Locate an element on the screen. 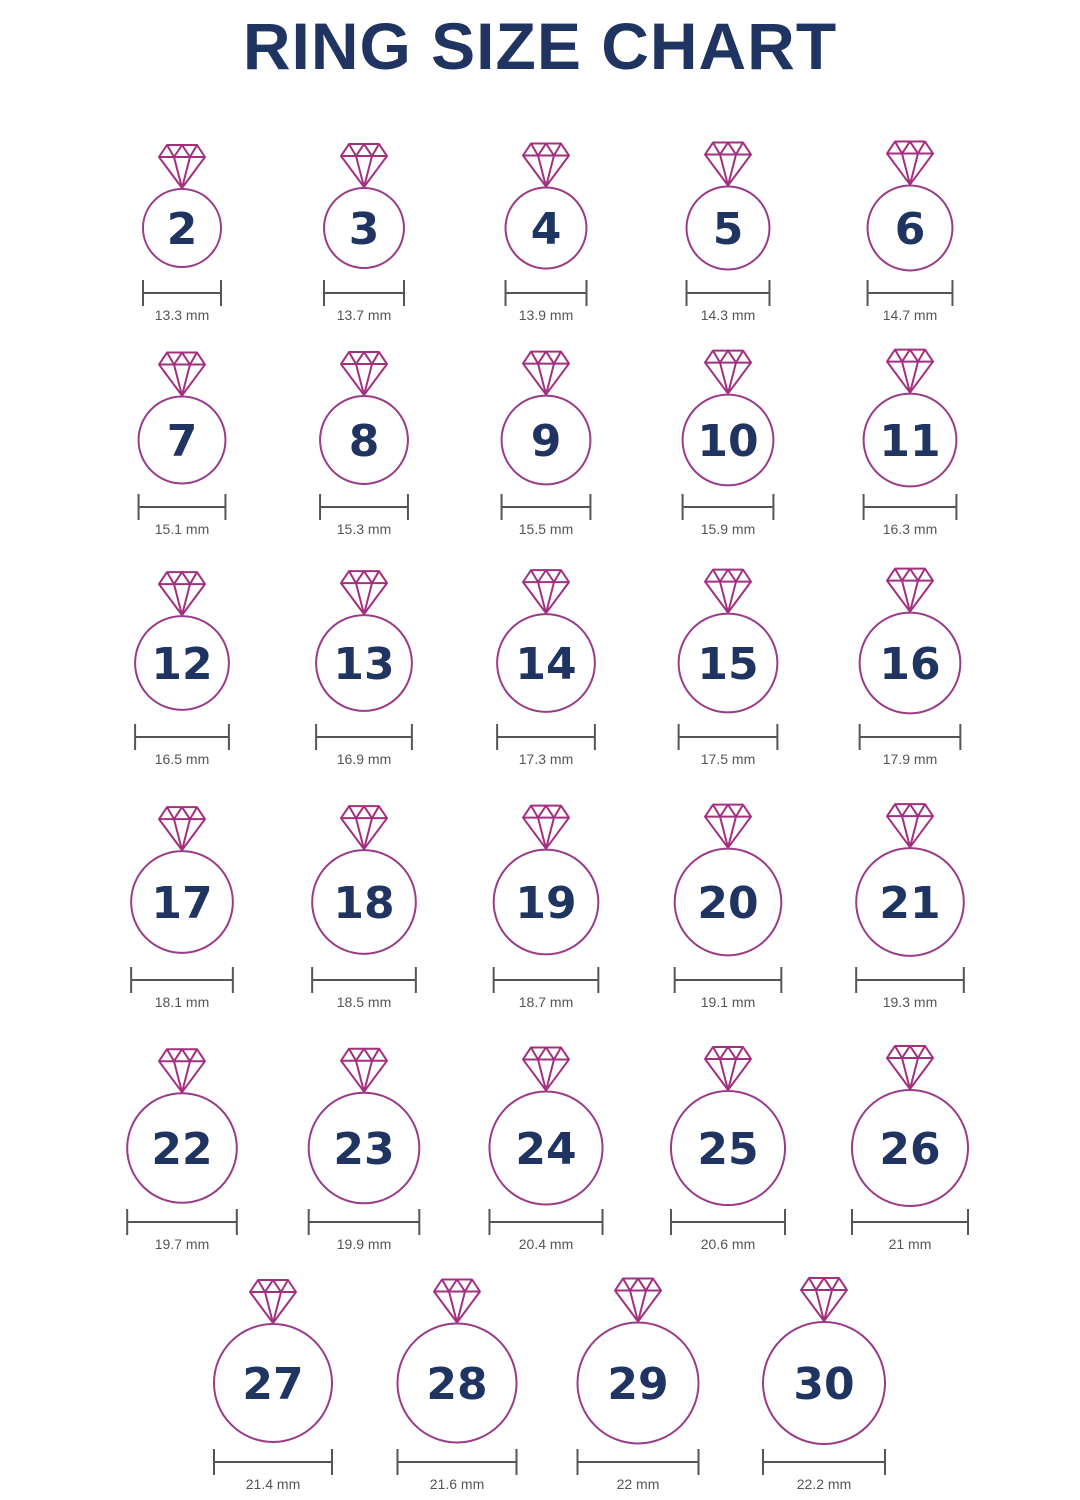 This screenshot has height=1500, width=1080. diameter-label: 13.7 mm is located at coordinates (364, 315).